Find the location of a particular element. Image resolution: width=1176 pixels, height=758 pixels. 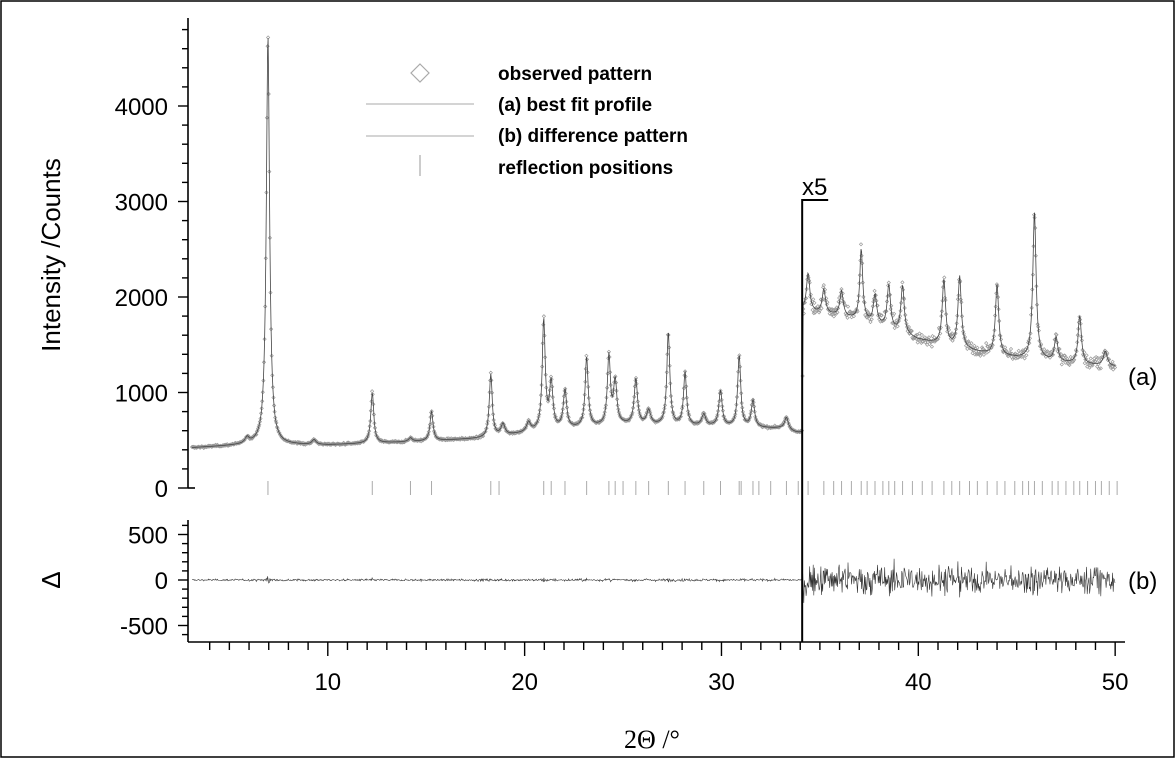

y-bottom-tick-label--500: -500 is located at coordinates (144, 627).